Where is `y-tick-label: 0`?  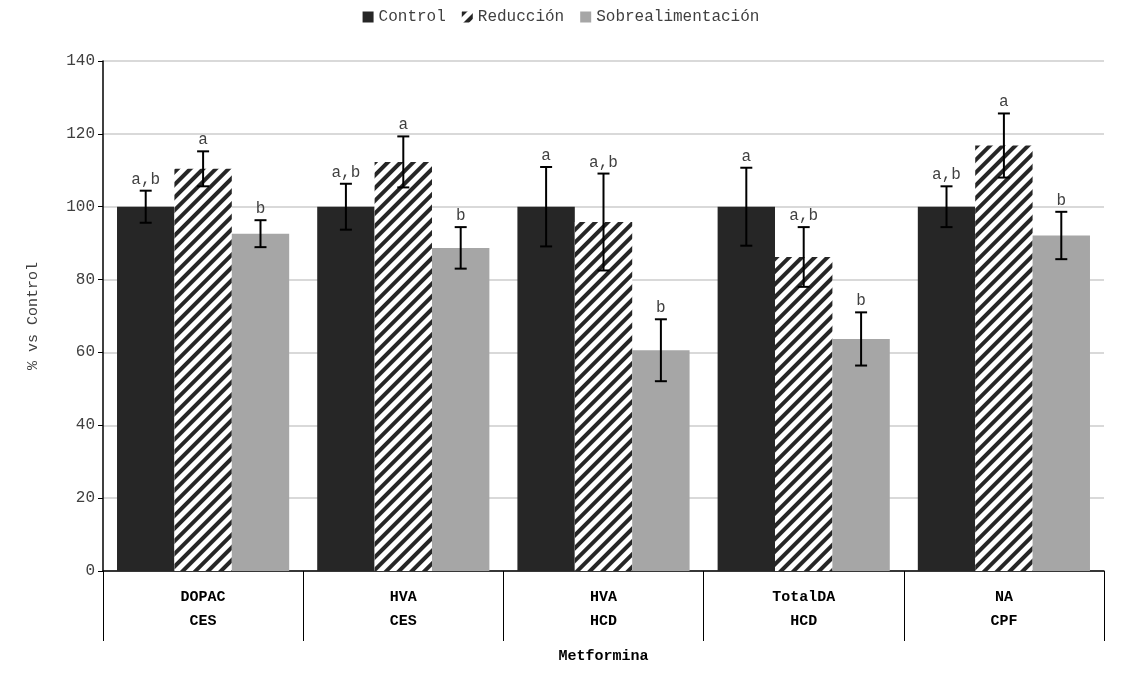 y-tick-label: 0 is located at coordinates (90, 571).